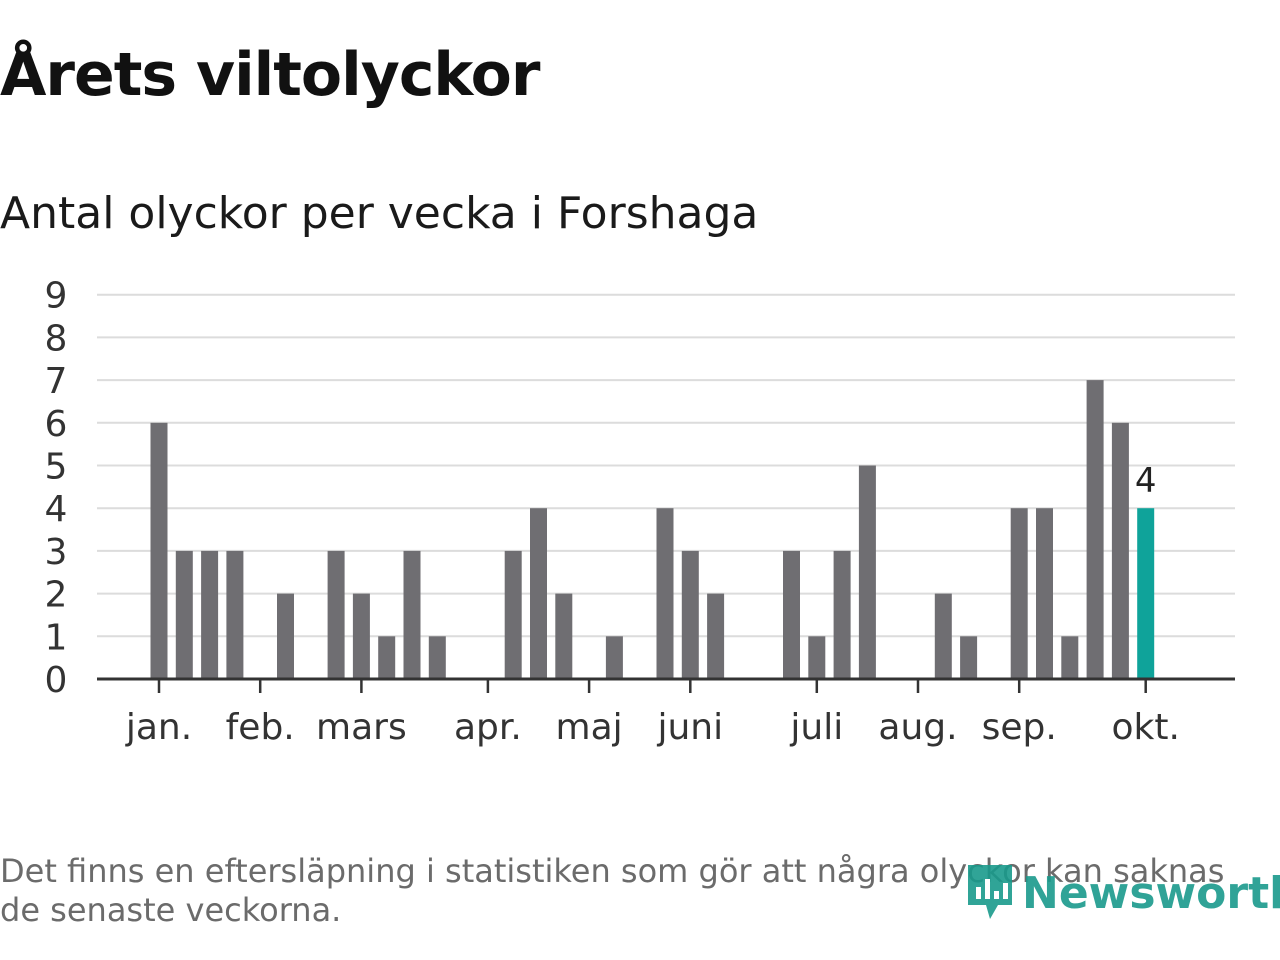 The width and height of the screenshot is (1280, 960). What do you see at coordinates (990, 893) in the screenshot?
I see `newsworthy-logo-icon` at bounding box center [990, 893].